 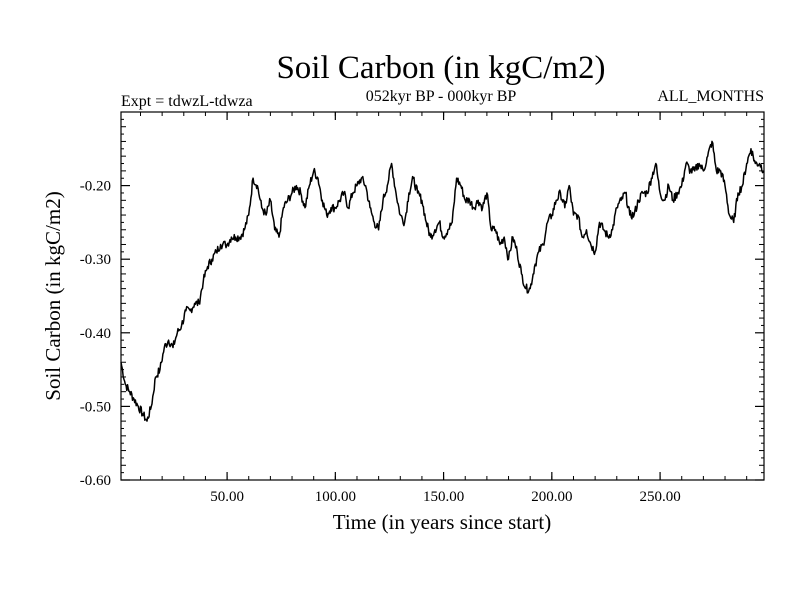 I want to click on x-tick-label: 150.00, so click(x=443, y=497).